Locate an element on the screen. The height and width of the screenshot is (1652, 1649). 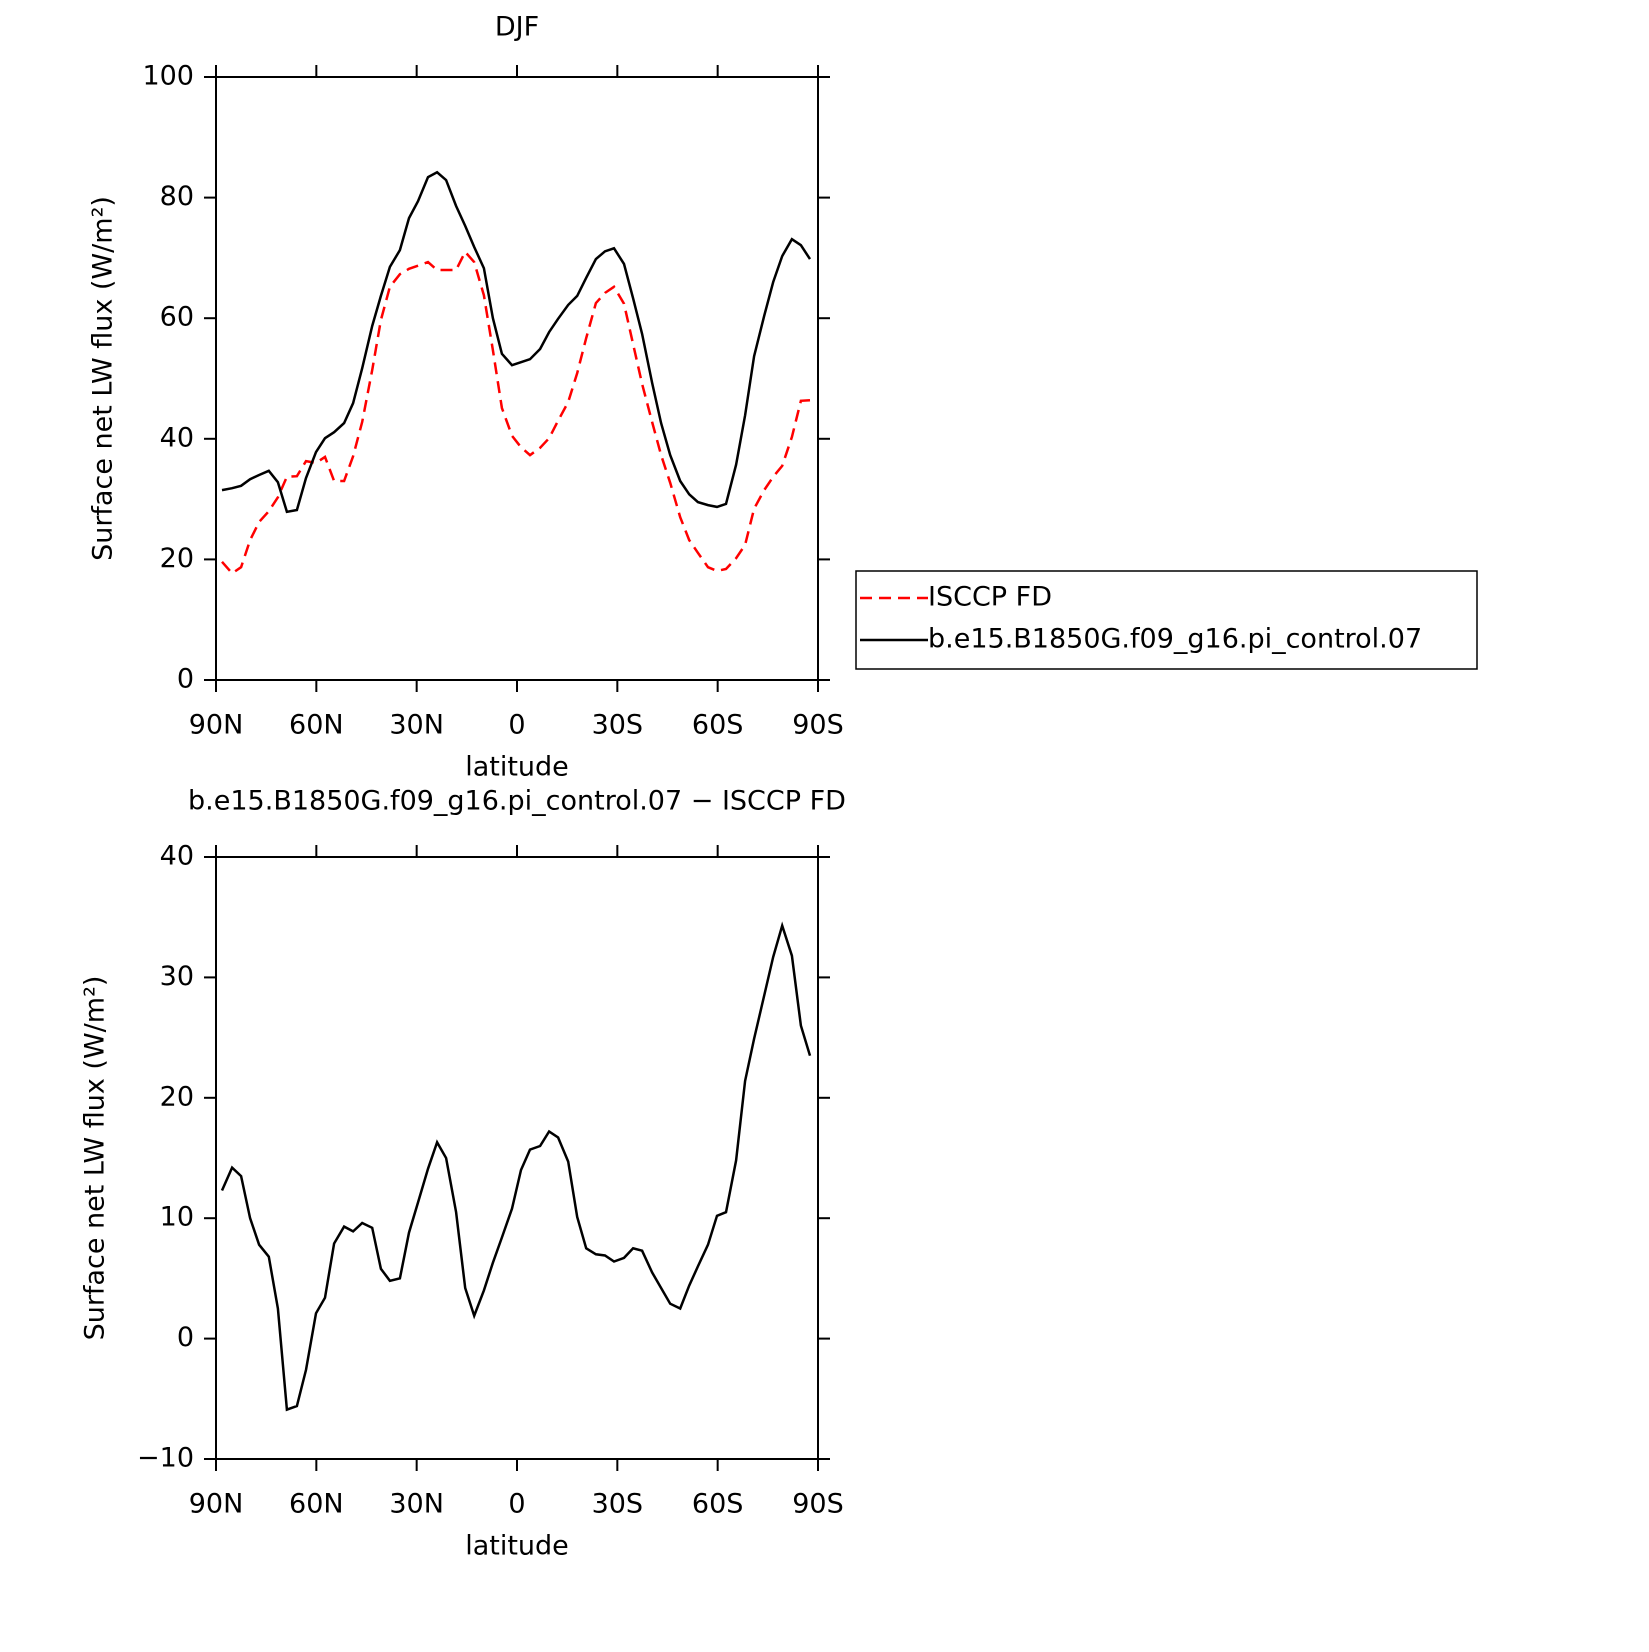
y-tick-label: 30 is located at coordinates (177, 976).